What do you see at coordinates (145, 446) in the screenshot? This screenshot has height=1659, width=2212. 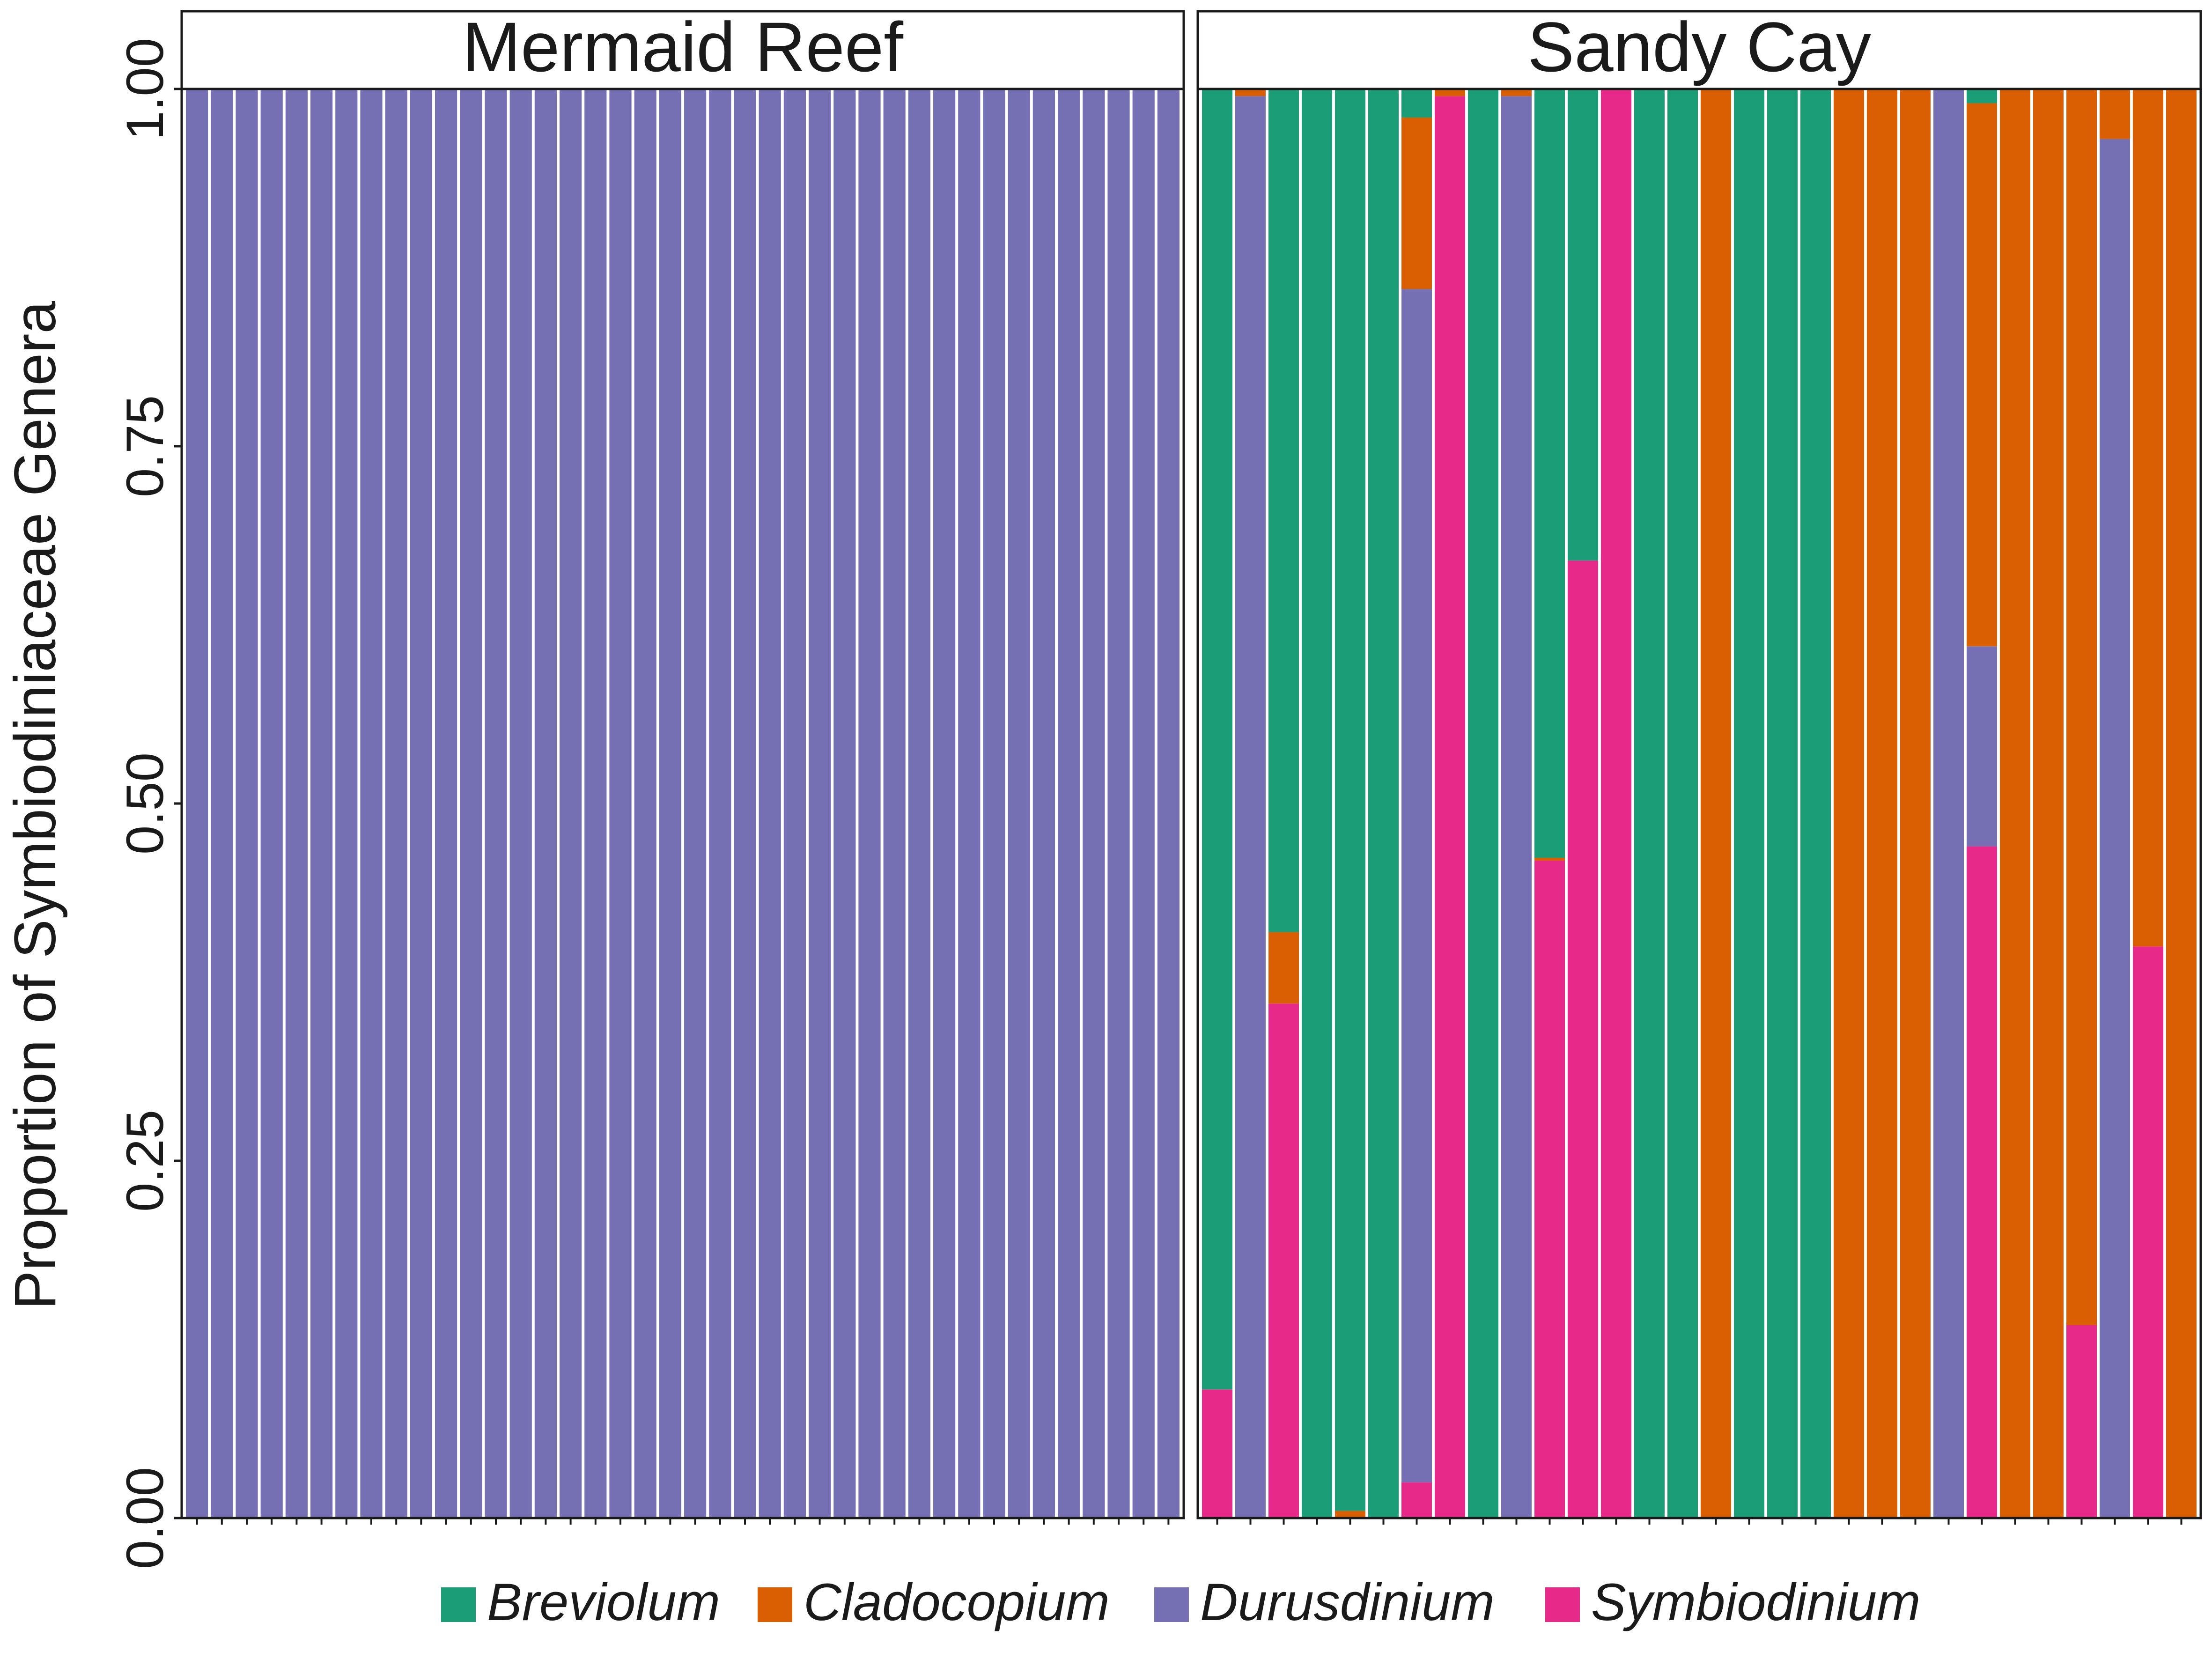 I see `y-tick-label: 0.75` at bounding box center [145, 446].